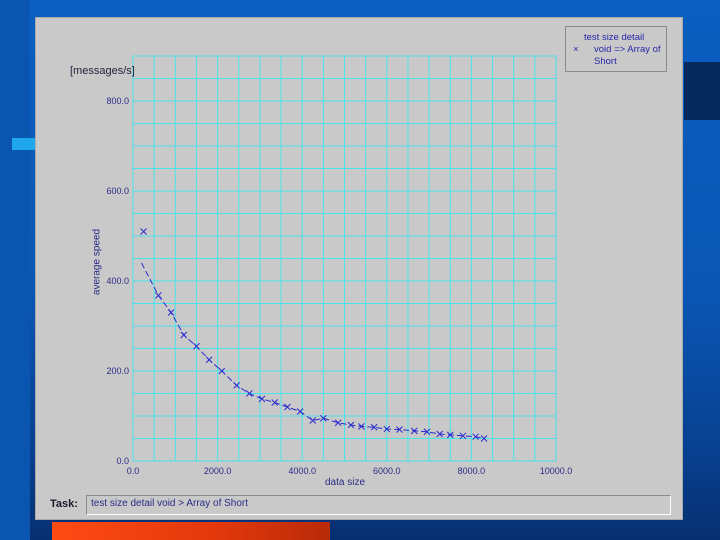  I want to click on background-stripe, so click(15, 270).